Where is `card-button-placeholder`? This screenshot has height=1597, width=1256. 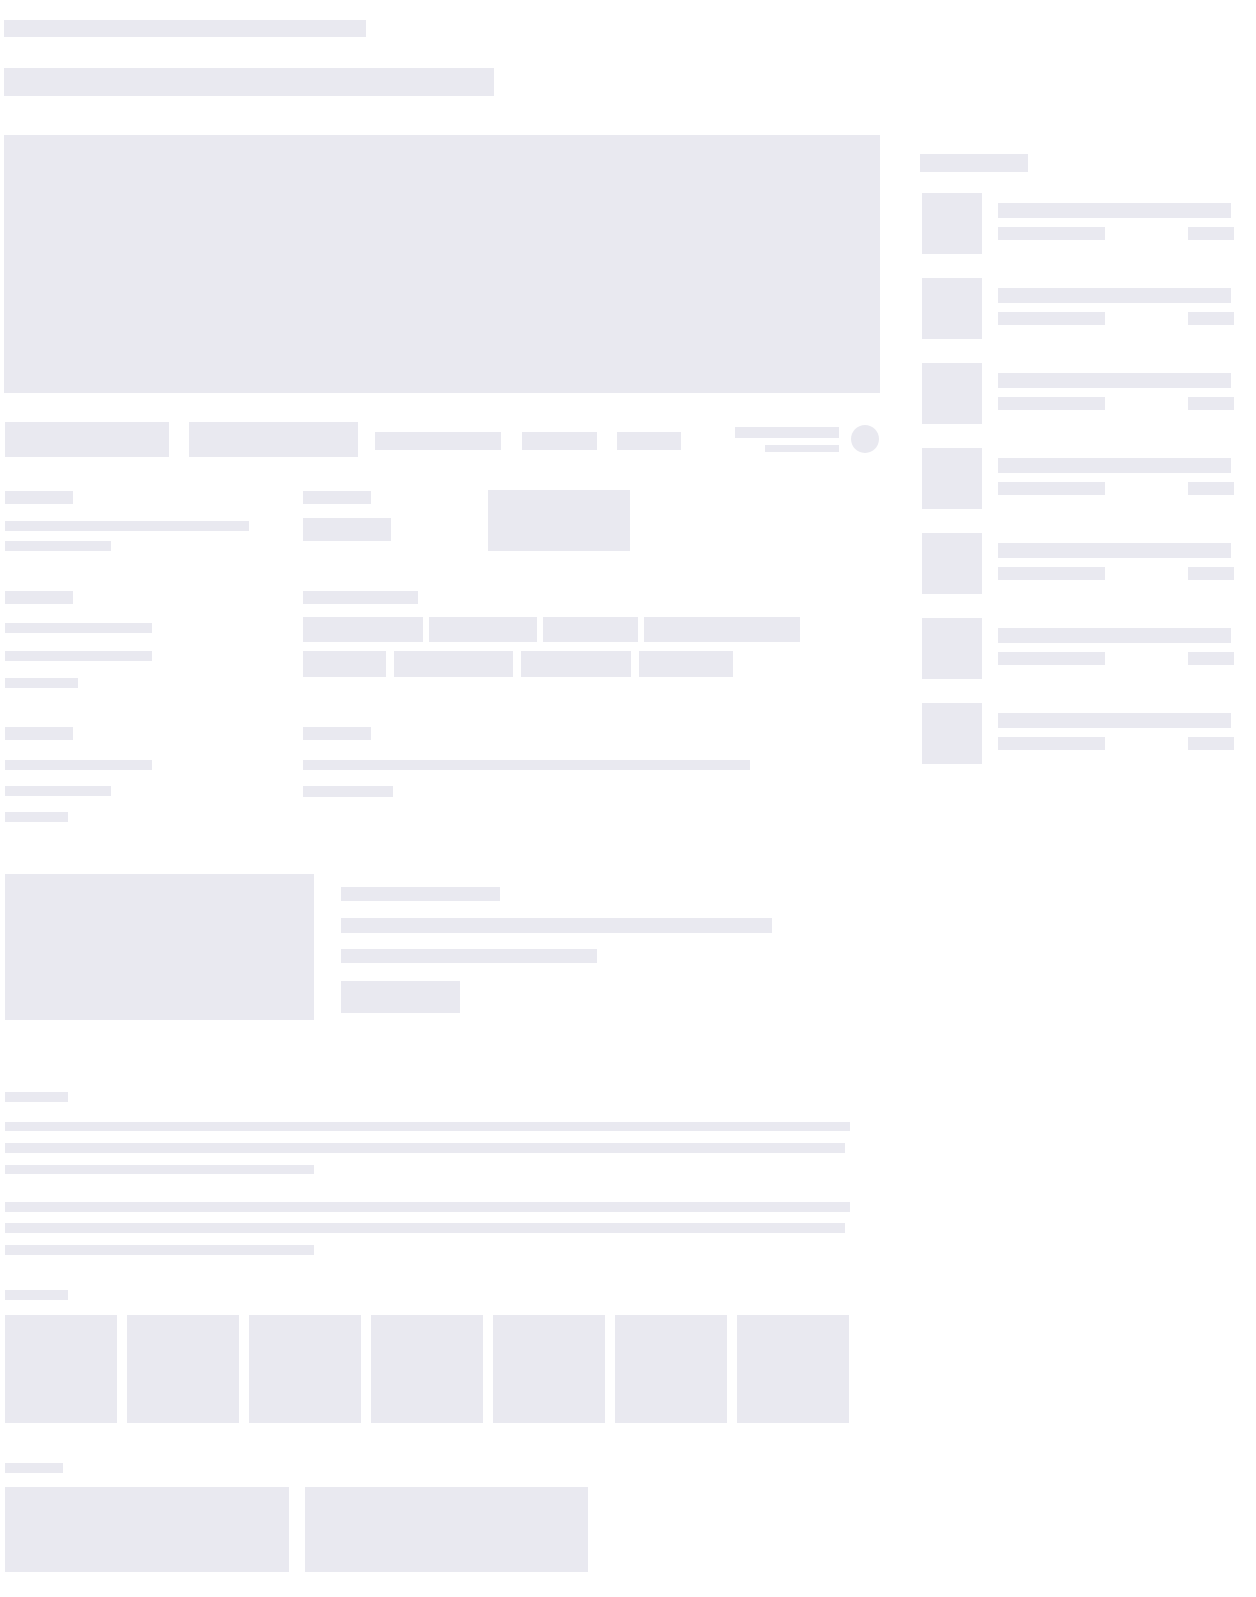
card-button-placeholder is located at coordinates (400, 997).